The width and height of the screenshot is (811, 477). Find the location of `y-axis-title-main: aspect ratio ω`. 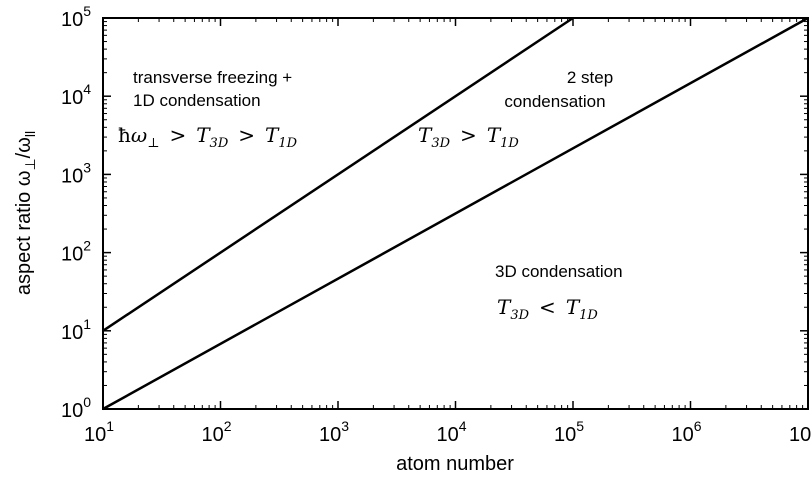

y-axis-title-main: aspect ratio ω is located at coordinates (24, 233).